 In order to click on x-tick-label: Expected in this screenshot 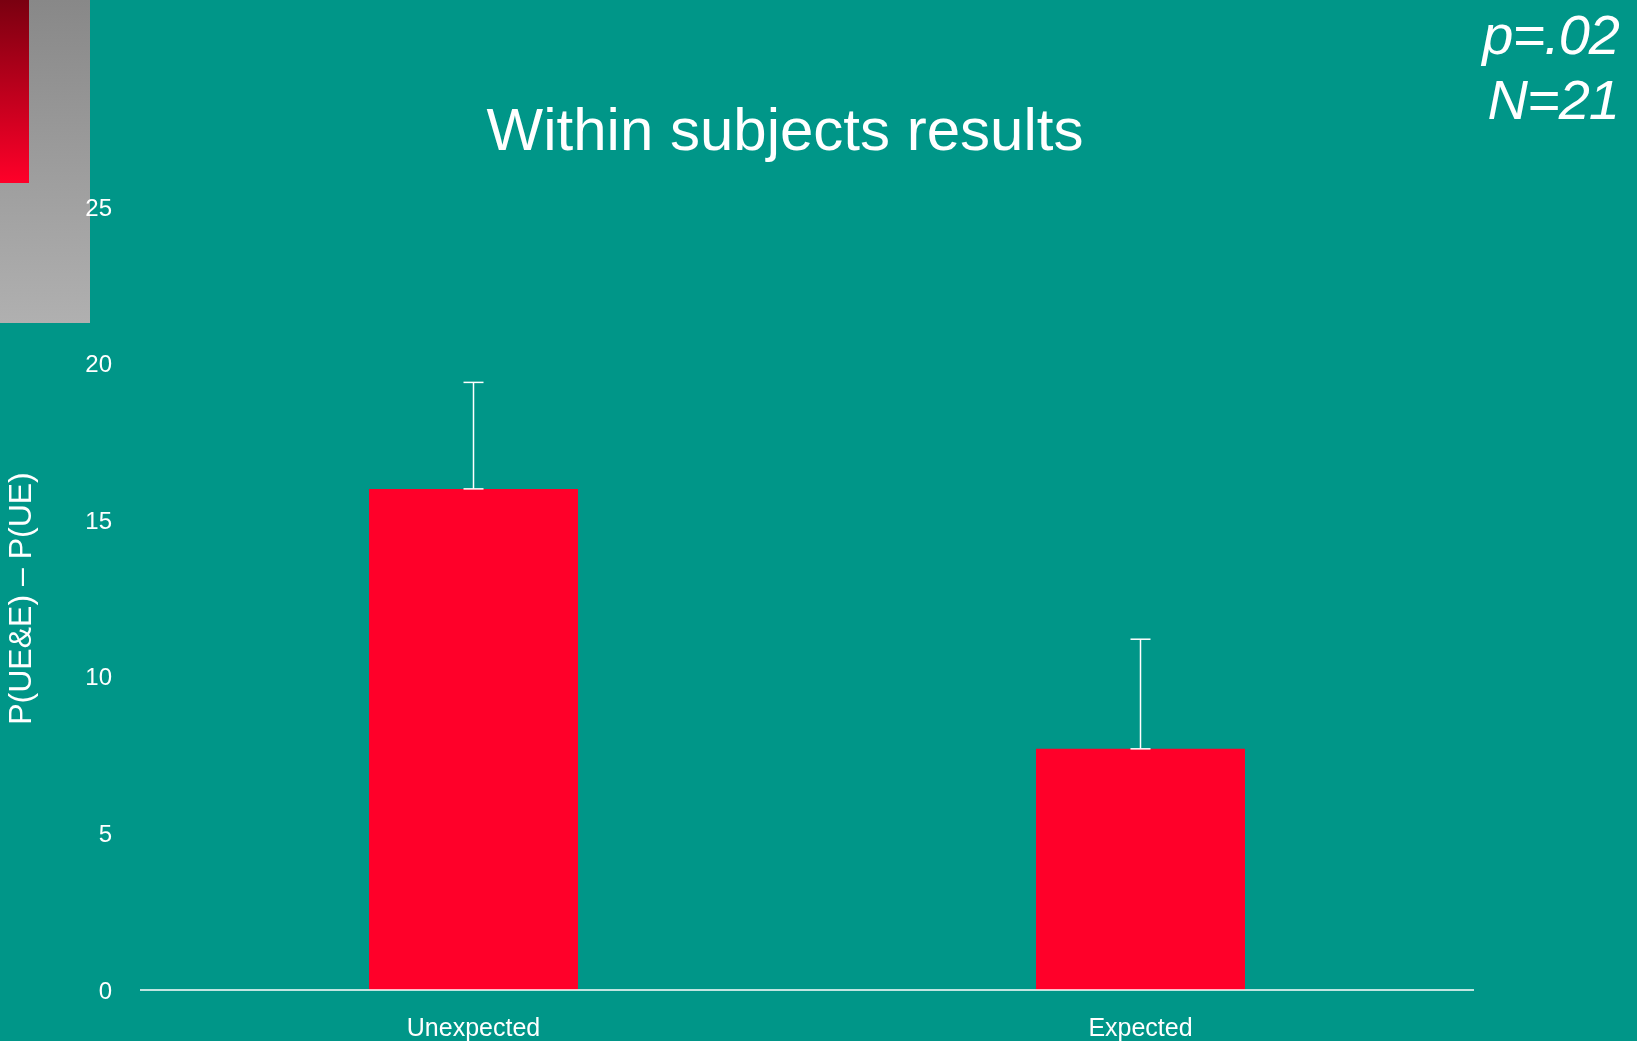, I will do `click(1140, 1026)`.